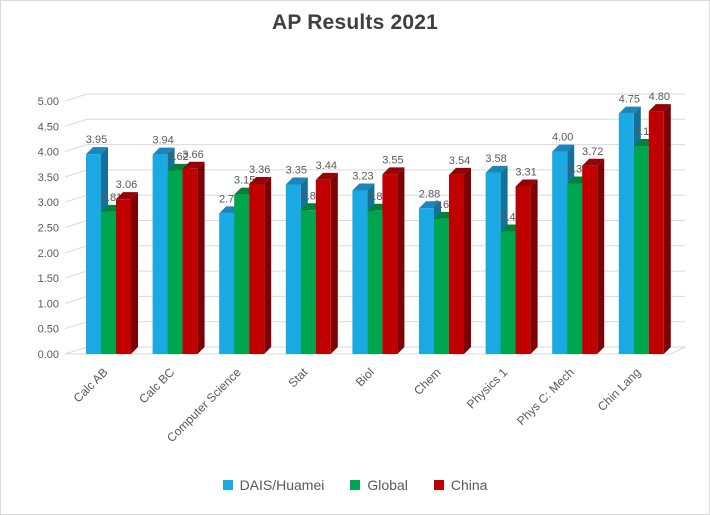  Describe the element at coordinates (545, 396) in the screenshot. I see `x-axis-category-label: Phys C: Mech` at that location.